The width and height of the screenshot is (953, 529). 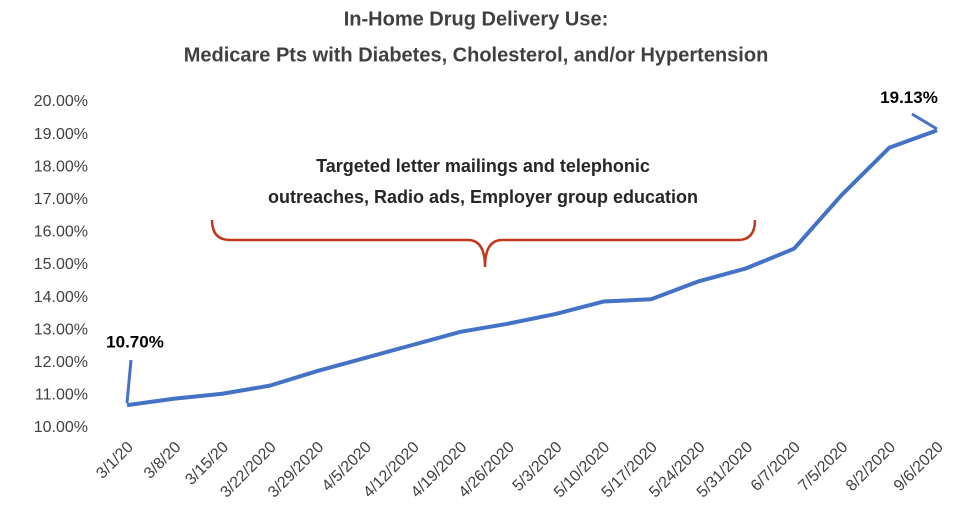 I want to click on chart-title: In-Home Drug Delivery Use:, so click(x=476, y=19).